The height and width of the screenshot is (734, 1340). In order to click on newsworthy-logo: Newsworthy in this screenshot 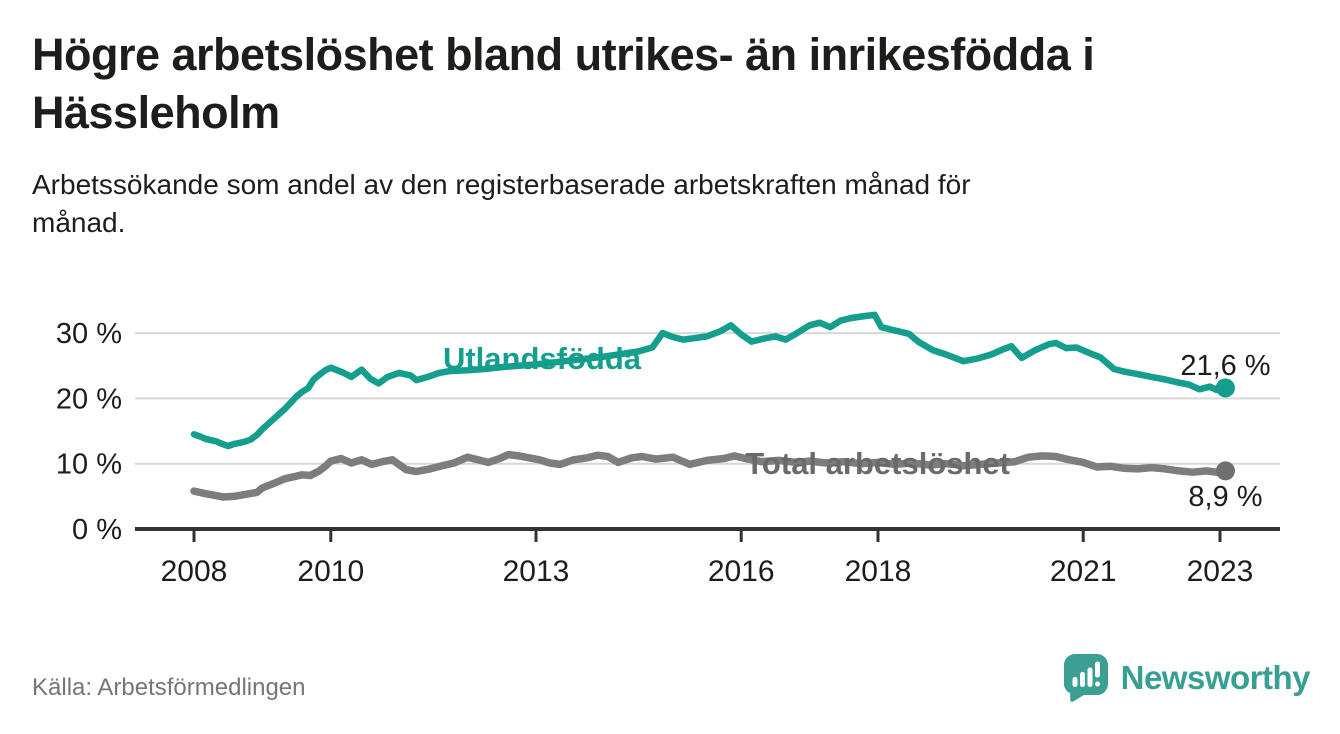, I will do `click(1187, 678)`.